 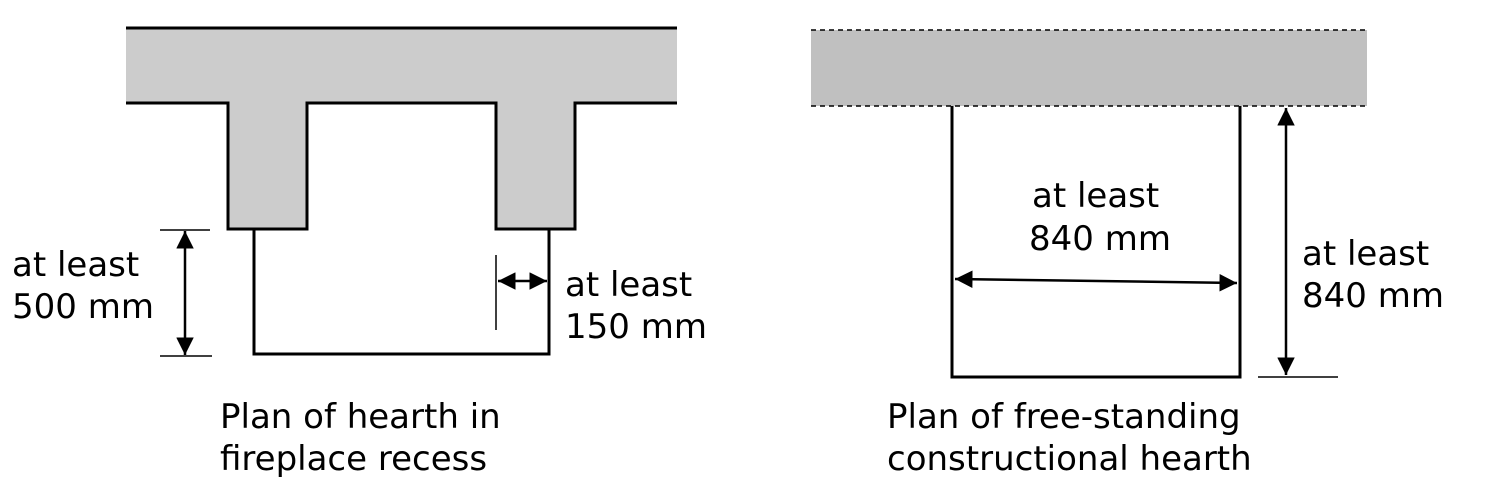 What do you see at coordinates (1095, 196) in the screenshot?
I see `width-label-line-1: at least` at bounding box center [1095, 196].